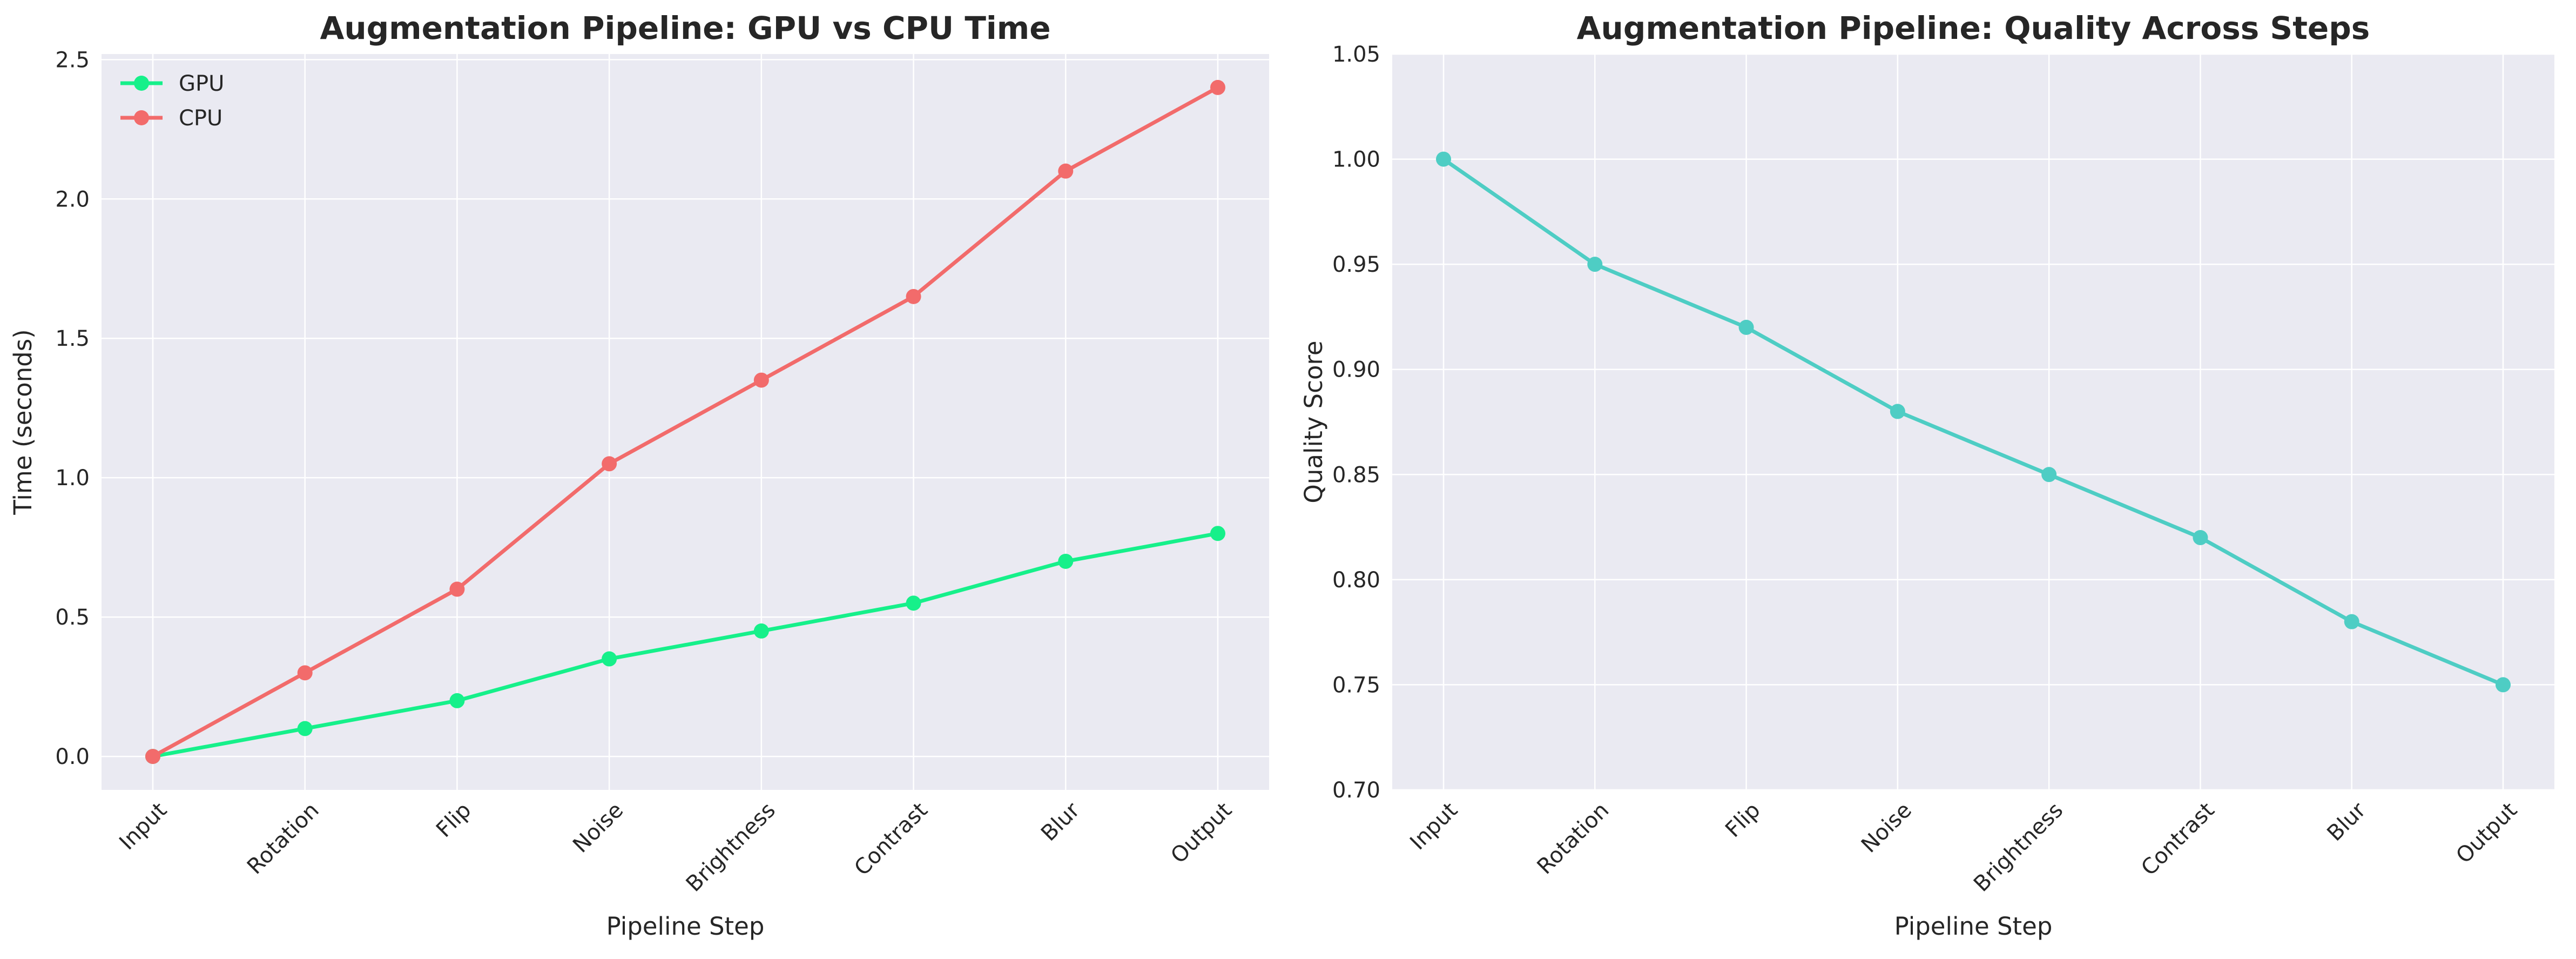  Describe the element at coordinates (72, 408) in the screenshot. I see `y-tick-labels: 0.0 0.5 1.0 1.5 2.0 2.5` at that location.